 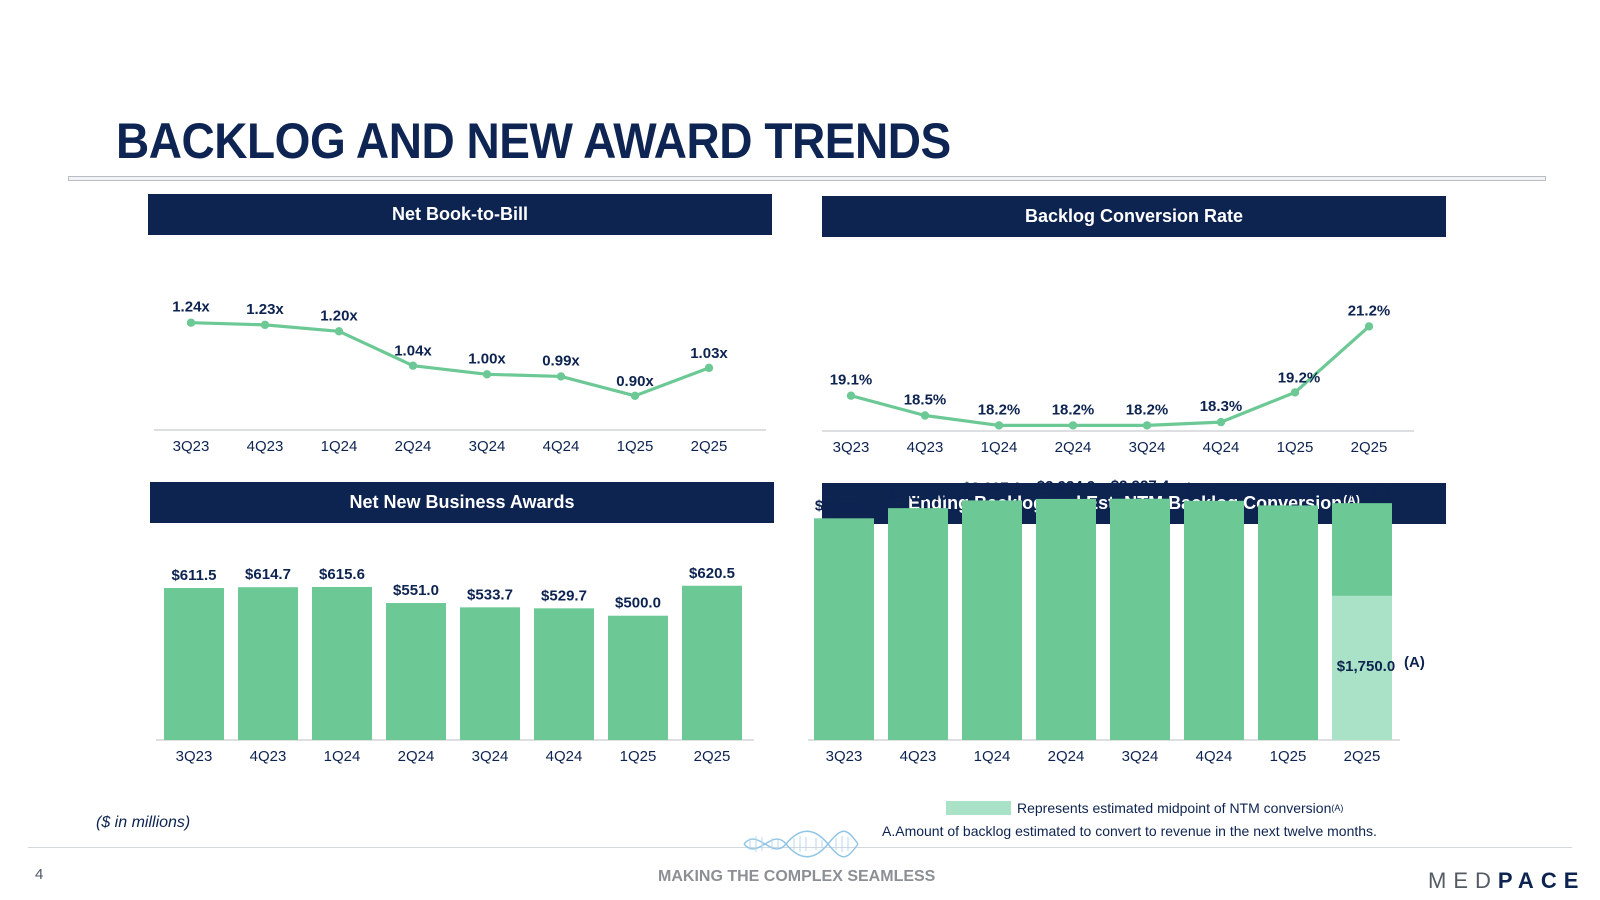 What do you see at coordinates (487, 358) in the screenshot?
I see `data-label: 1.00x` at bounding box center [487, 358].